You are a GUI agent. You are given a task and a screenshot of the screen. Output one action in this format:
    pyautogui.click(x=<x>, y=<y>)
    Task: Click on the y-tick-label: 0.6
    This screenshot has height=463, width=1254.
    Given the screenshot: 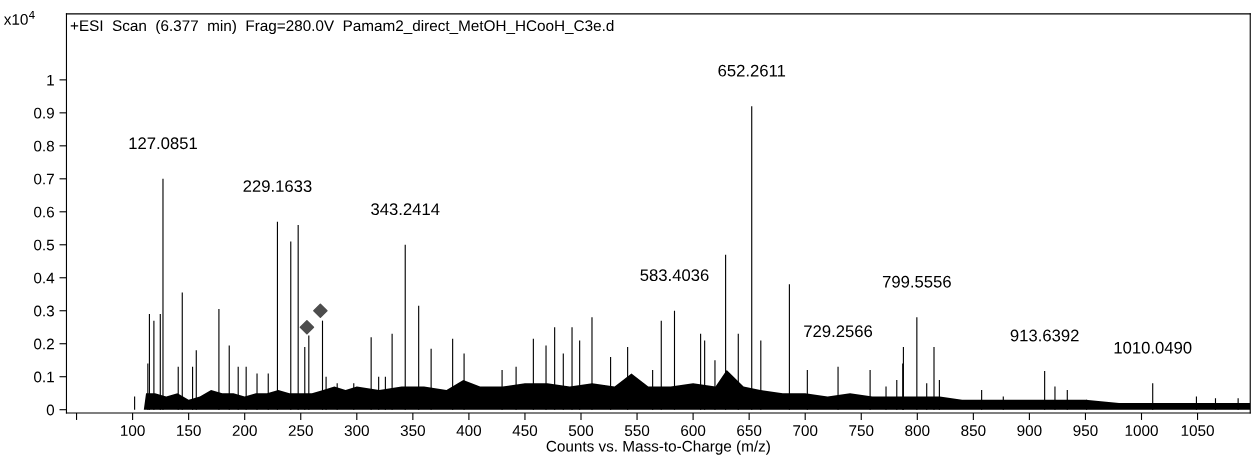 What is the action you would take?
    pyautogui.click(x=44, y=212)
    